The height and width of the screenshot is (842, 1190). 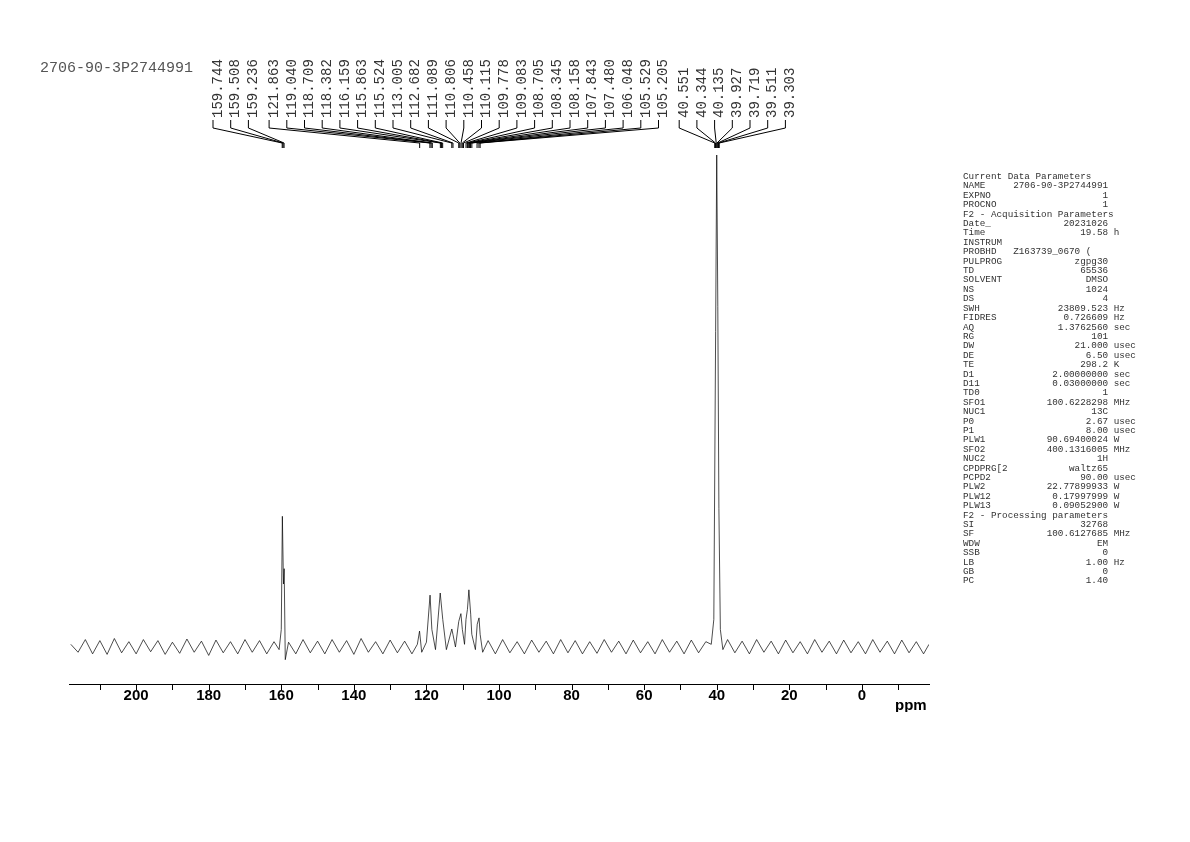 I want to click on text: SSB 0, so click(x=1036, y=553).